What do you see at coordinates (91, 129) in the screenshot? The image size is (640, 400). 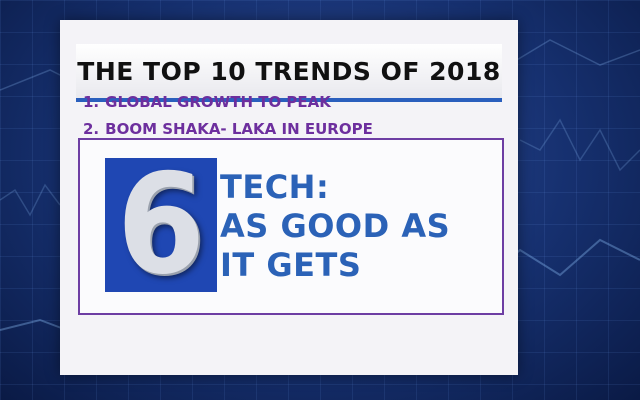 I see `trend-number: 2.` at bounding box center [91, 129].